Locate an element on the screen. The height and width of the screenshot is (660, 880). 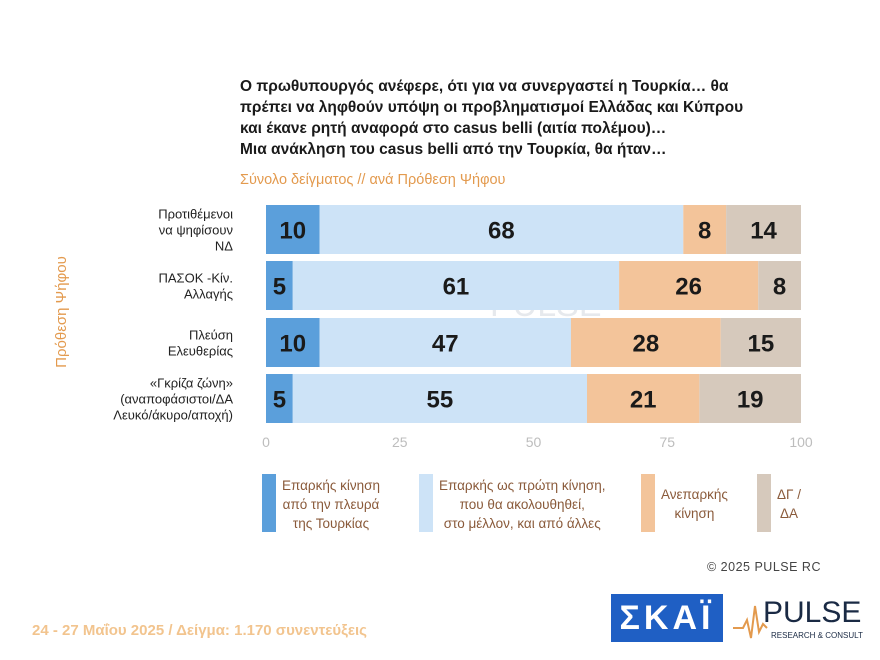
category-label: Αλλαγής is located at coordinates (208, 294).